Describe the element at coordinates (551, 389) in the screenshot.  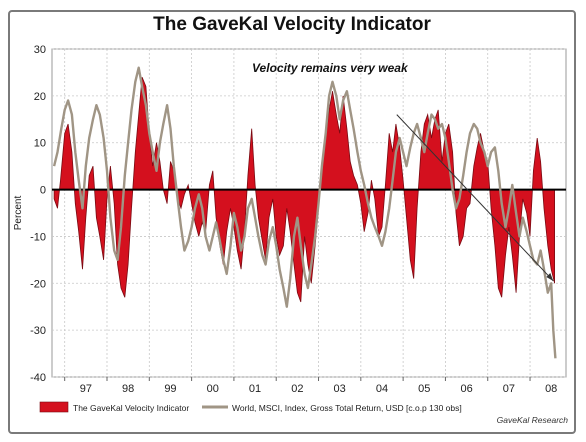
I see `x-tick-label: 08` at that location.